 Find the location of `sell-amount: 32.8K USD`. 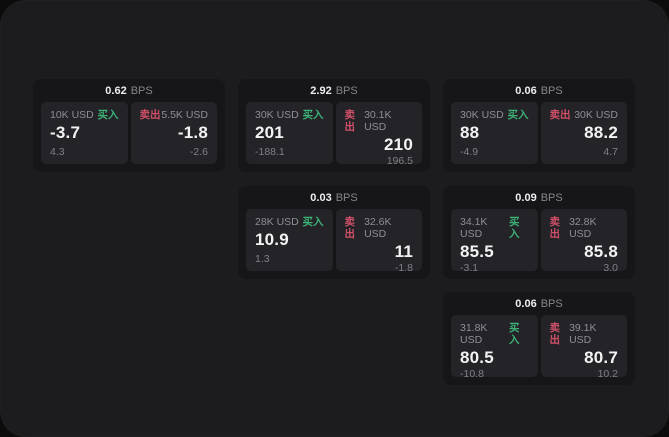

sell-amount: 32.8K USD is located at coordinates (583, 228).